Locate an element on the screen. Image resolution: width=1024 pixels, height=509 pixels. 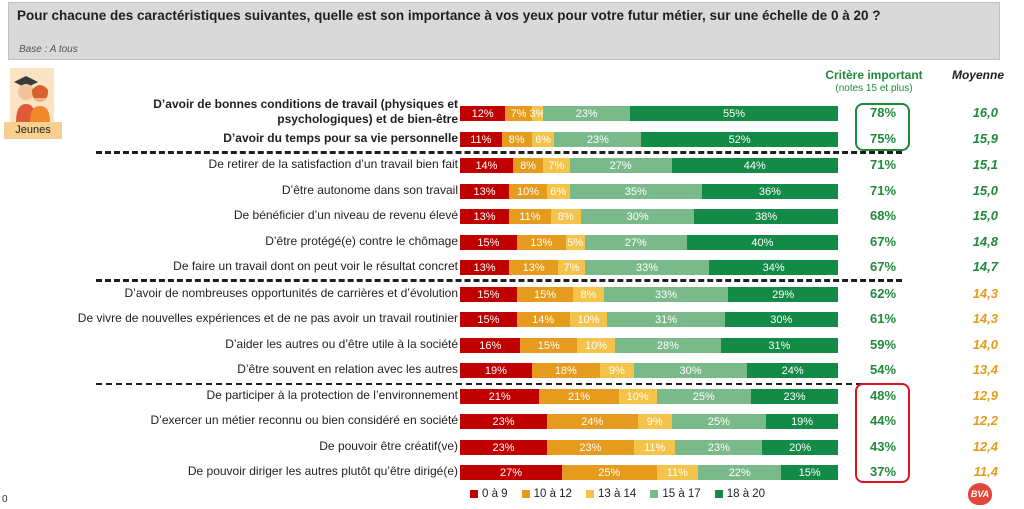
stacked-bar: 16% 15% 10% 28% 31% is located at coordinates (649, 345).